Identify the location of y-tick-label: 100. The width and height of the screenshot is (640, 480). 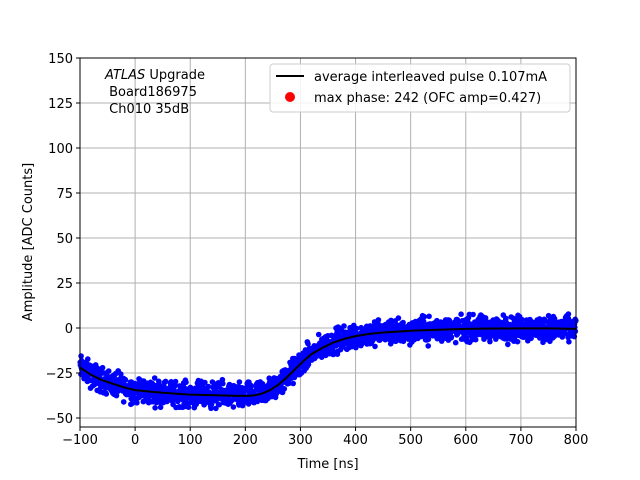
(60, 149).